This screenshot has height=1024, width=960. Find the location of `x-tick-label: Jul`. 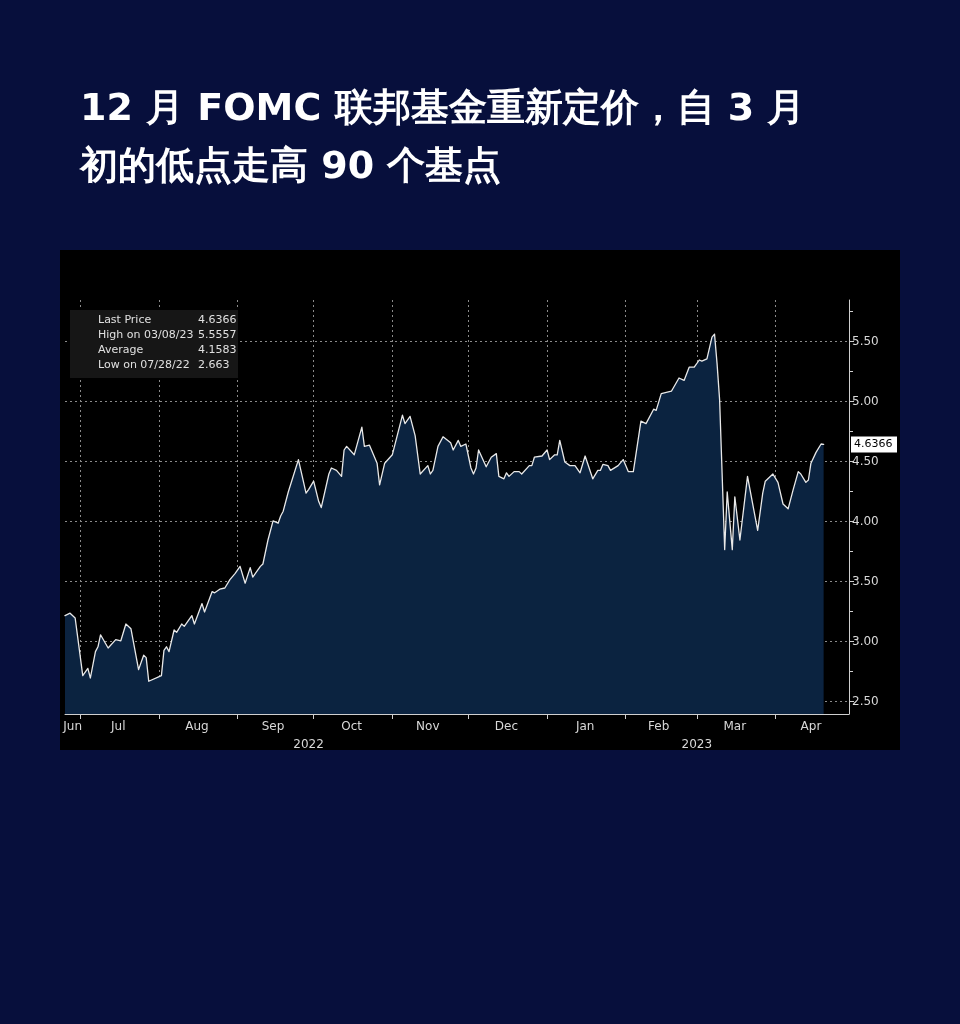

x-tick-label: Jul is located at coordinates (118, 726).